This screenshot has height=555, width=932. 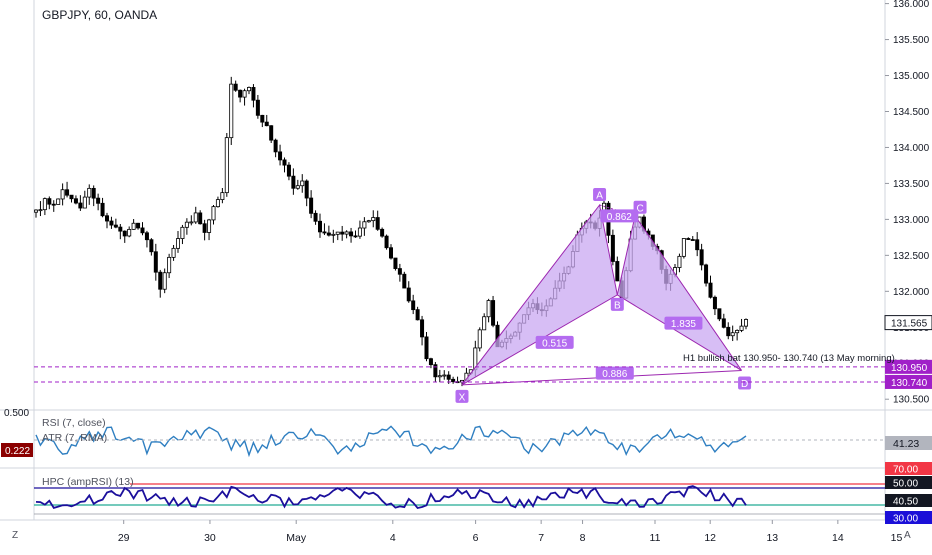 What do you see at coordinates (391, 441) in the screenshot?
I see `rsi-line` at bounding box center [391, 441].